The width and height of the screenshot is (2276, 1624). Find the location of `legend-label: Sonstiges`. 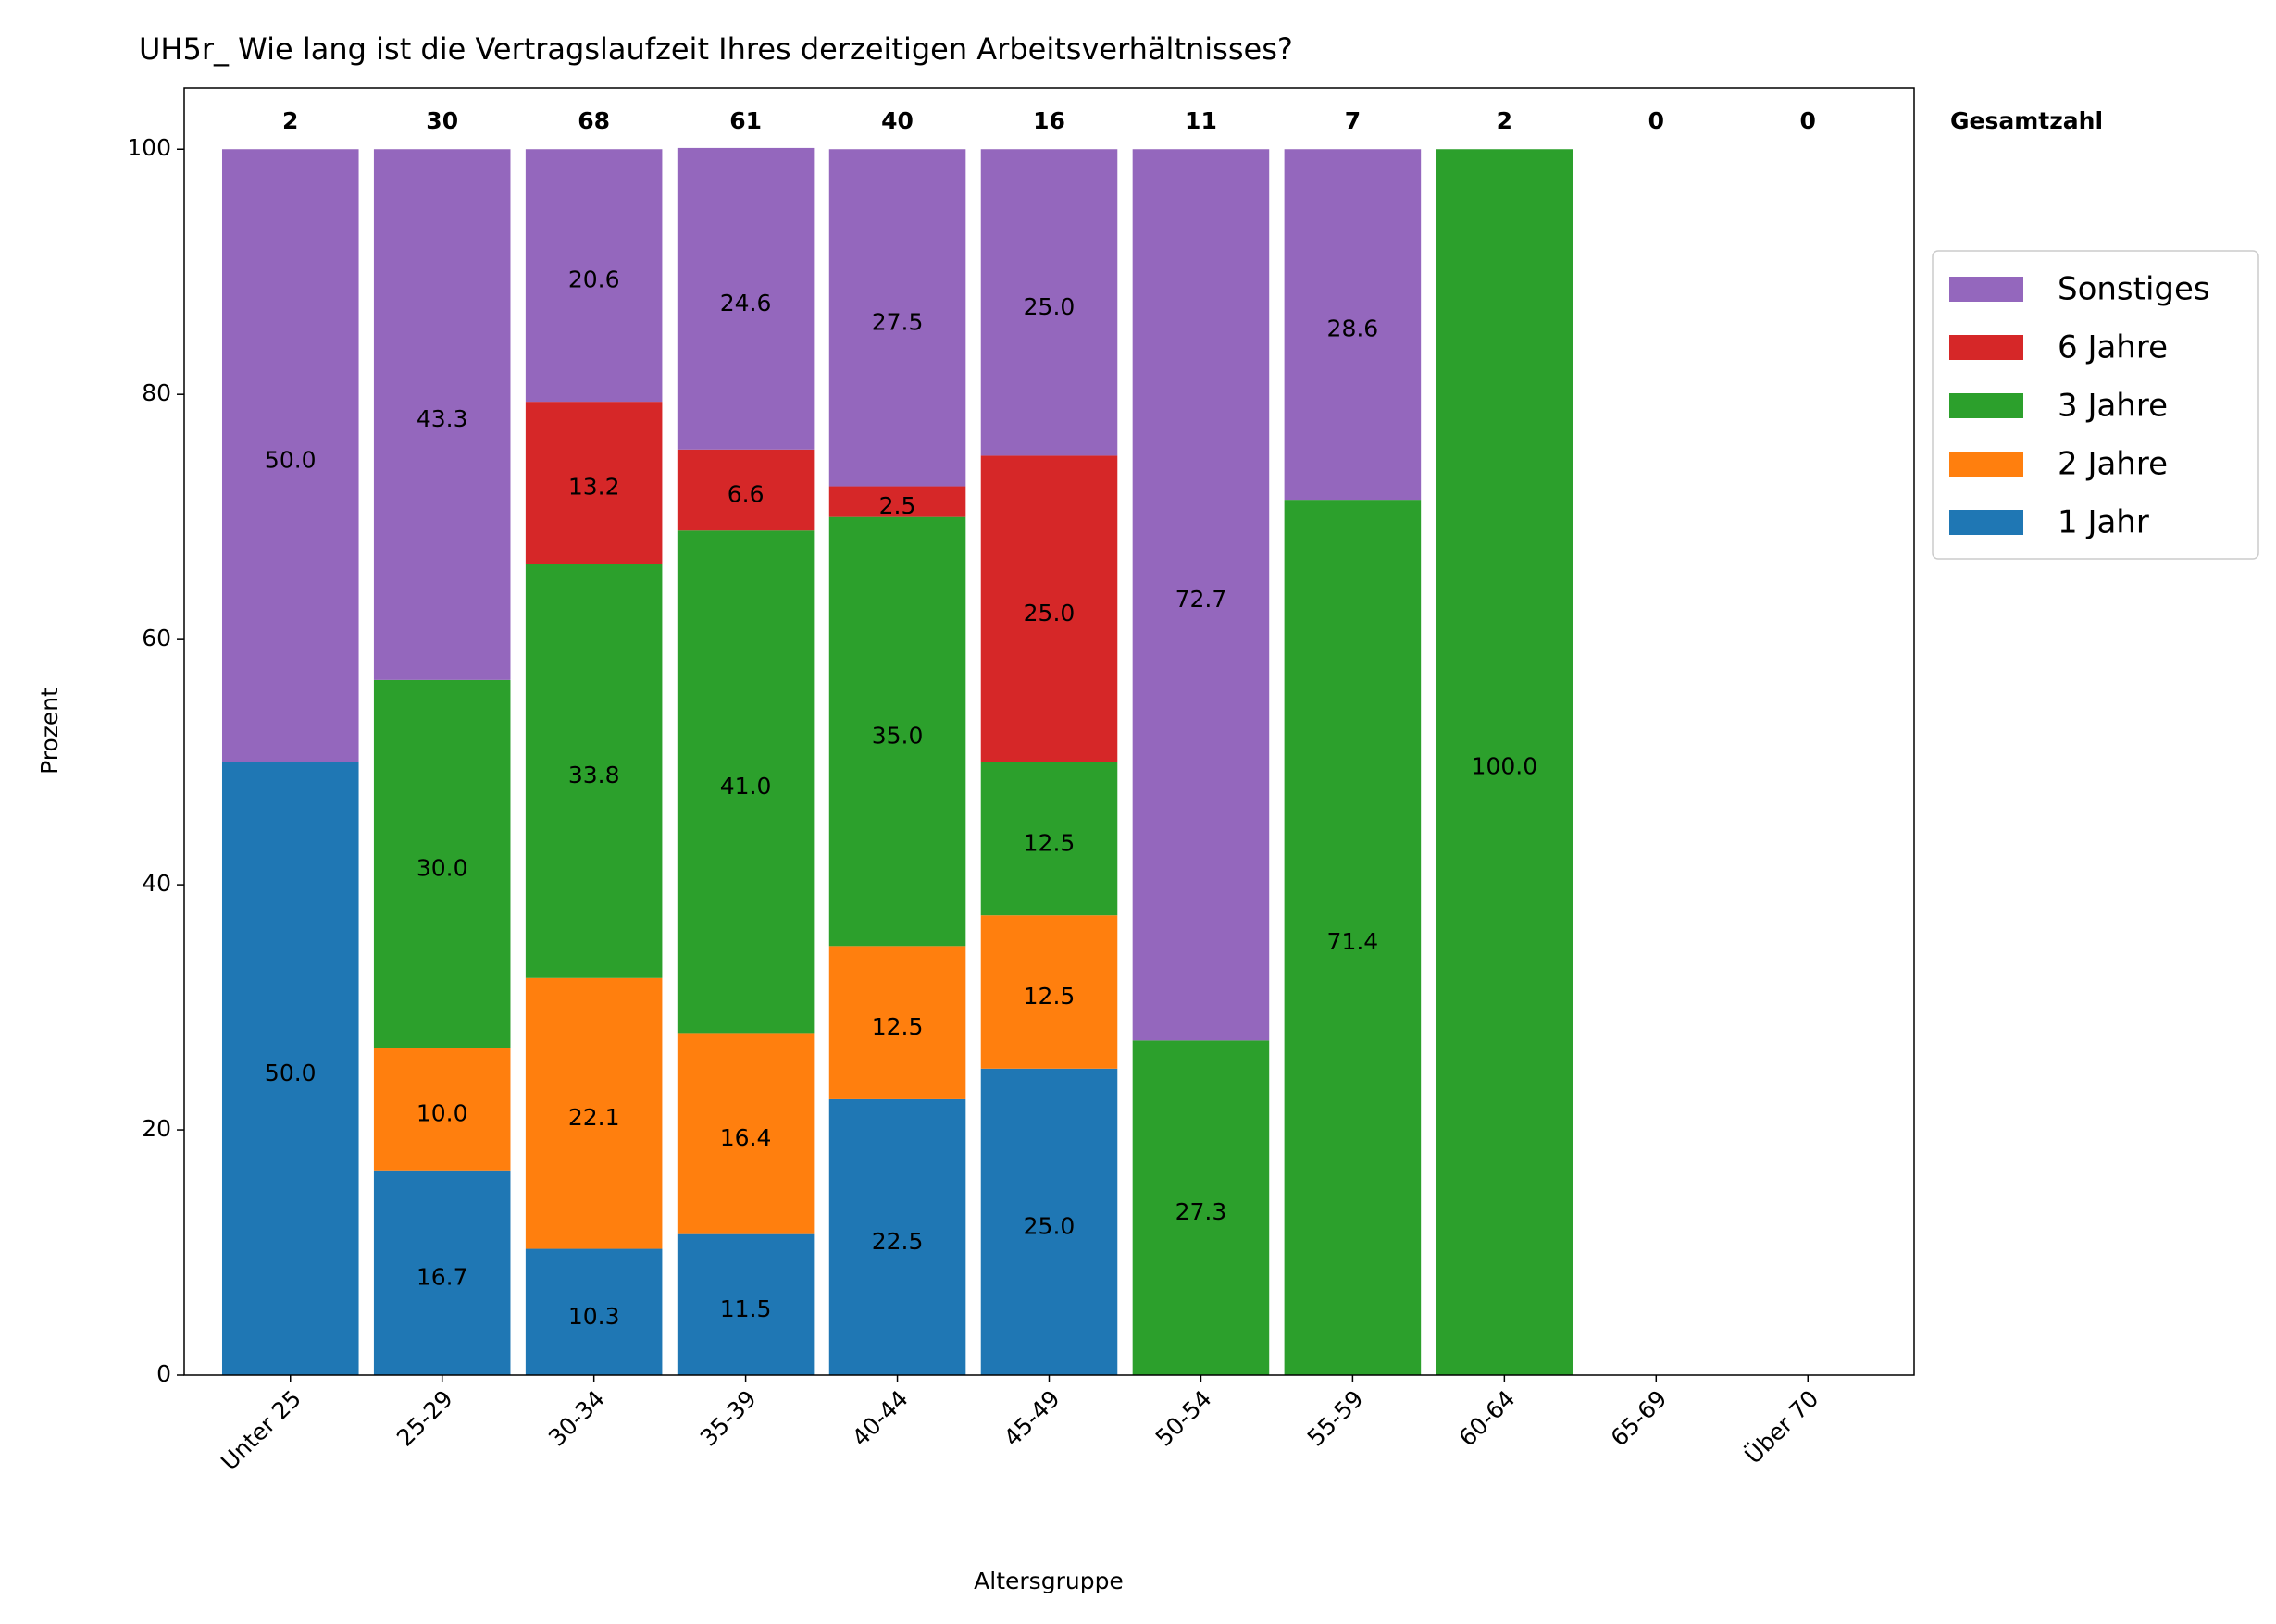

legend-label: Sonstiges is located at coordinates (2134, 289).